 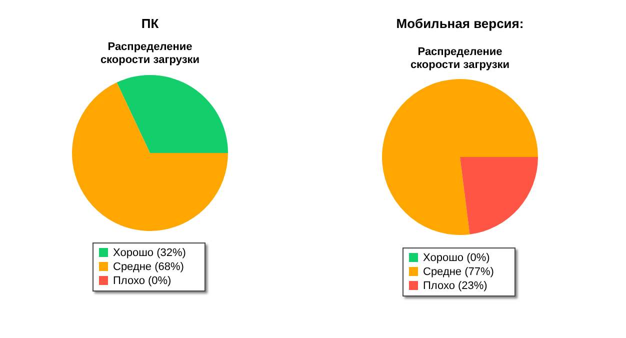 What do you see at coordinates (150, 23) in the screenshot?
I see `chart-title: ПК` at bounding box center [150, 23].